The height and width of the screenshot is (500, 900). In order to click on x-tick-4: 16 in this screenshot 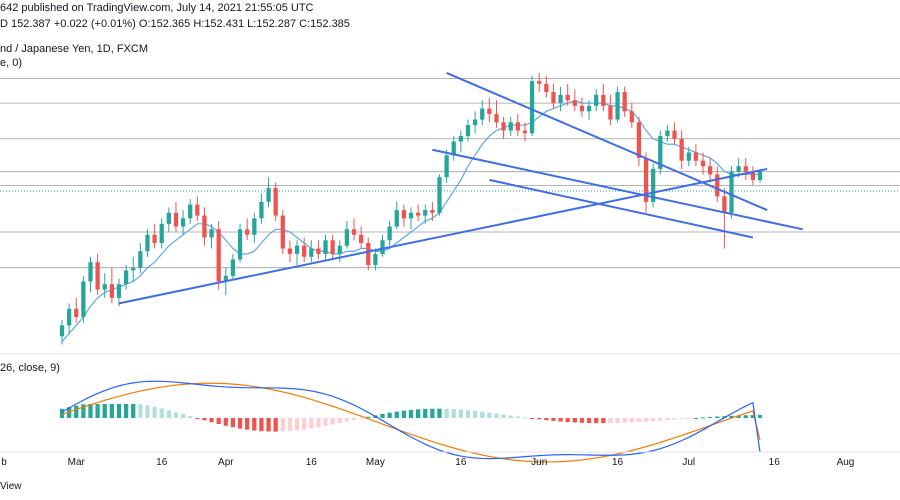, I will do `click(312, 462)`.